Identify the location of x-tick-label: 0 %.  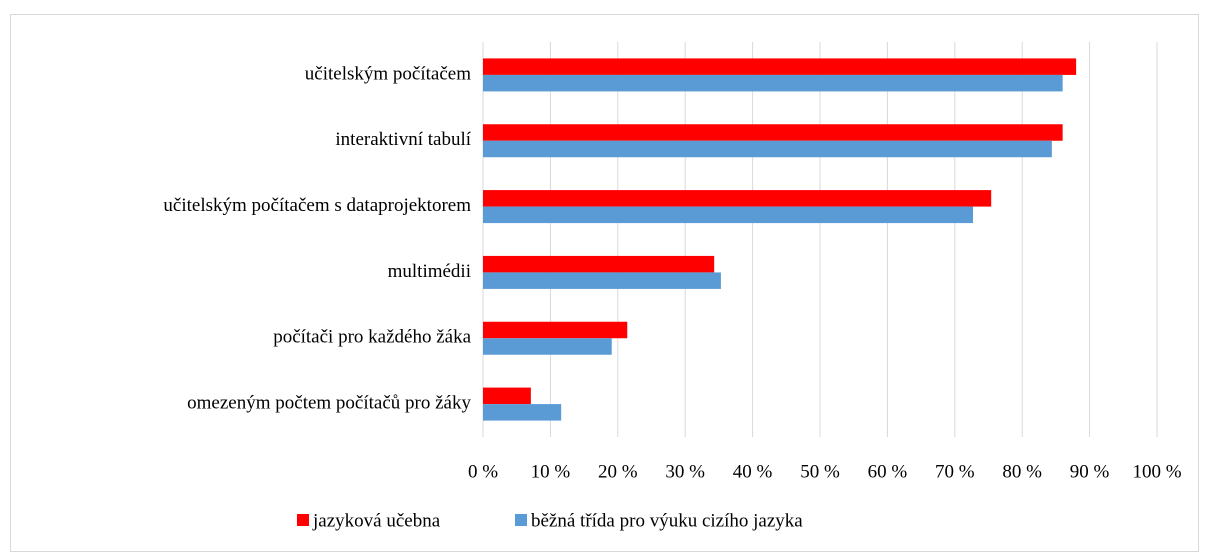
(483, 471).